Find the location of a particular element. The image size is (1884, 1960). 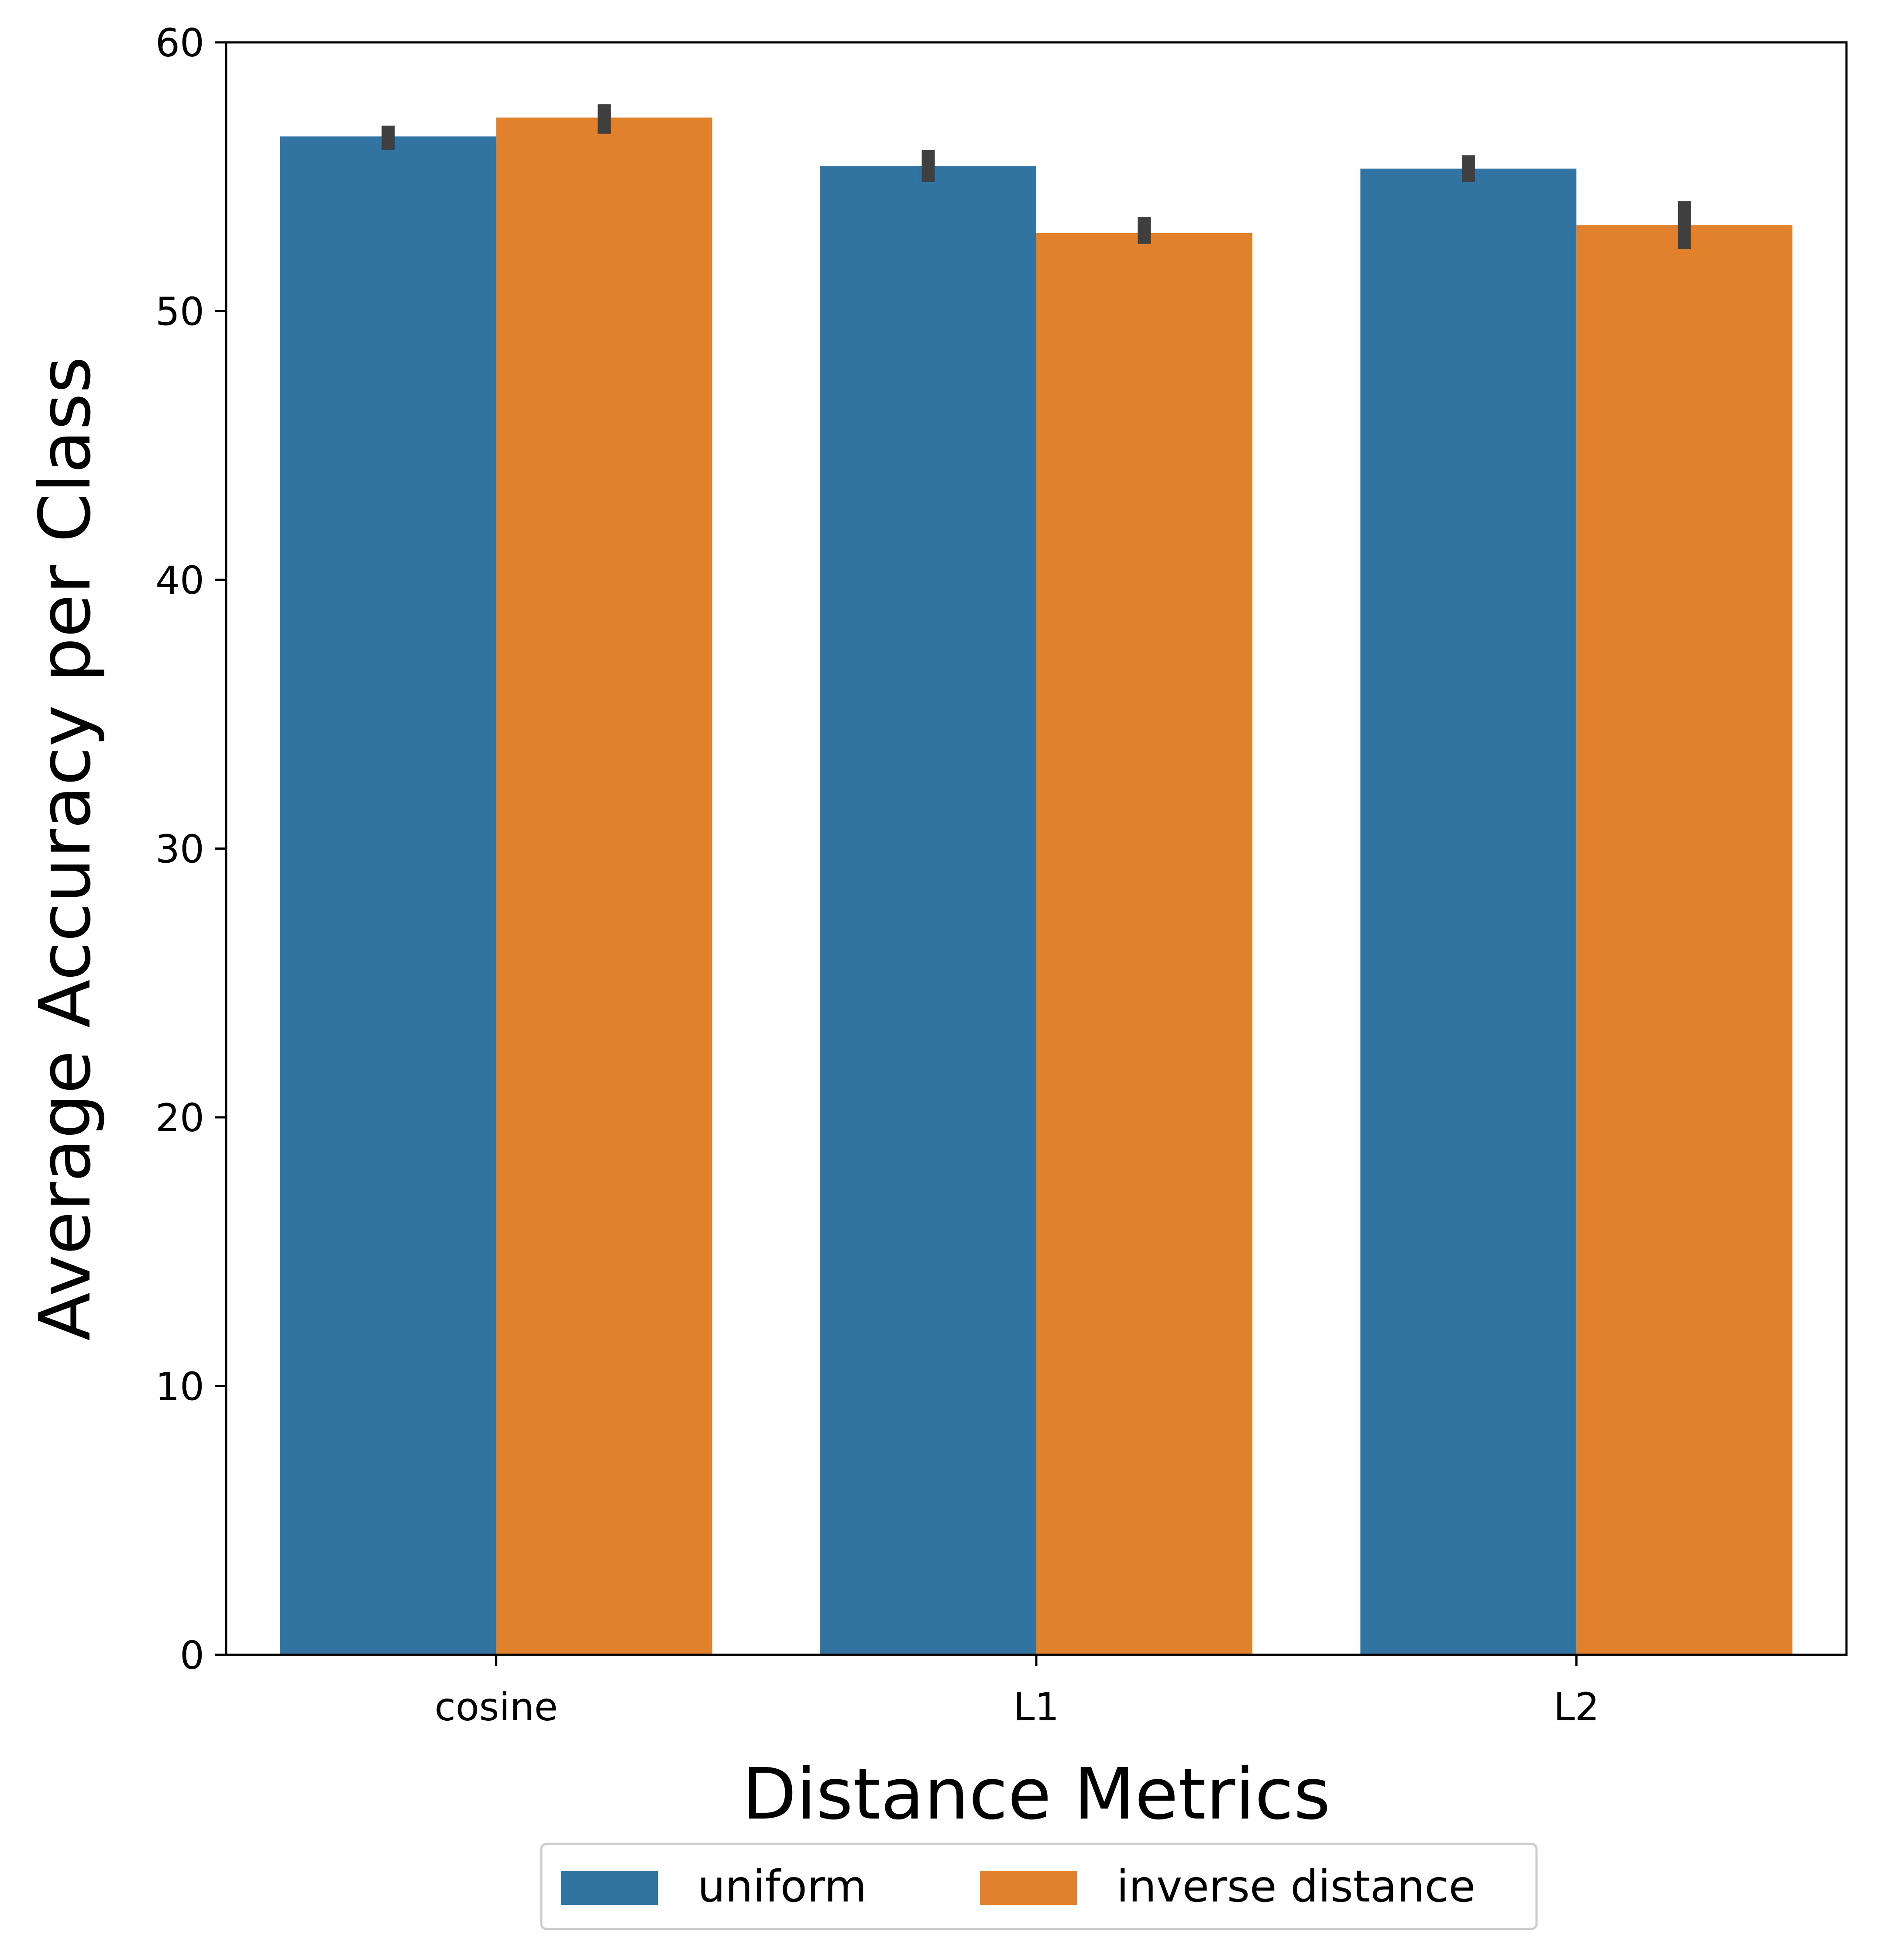

x-axis: cosine L1 L2 is located at coordinates (1016, 1692).